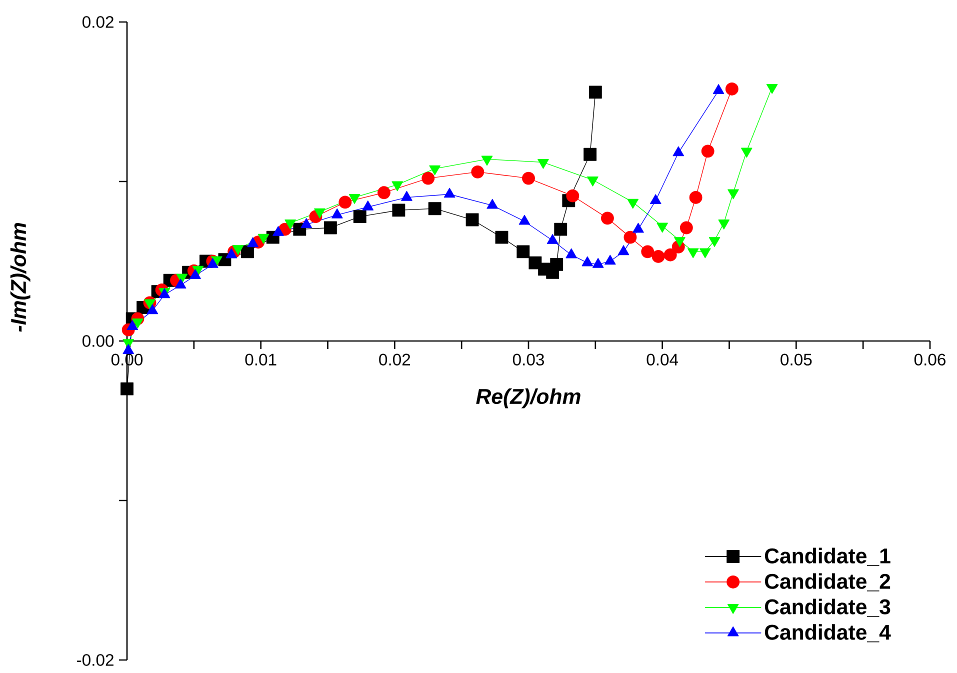 This screenshot has width=957, height=673. I want to click on y-tick-label: 0.00, so click(98, 341).